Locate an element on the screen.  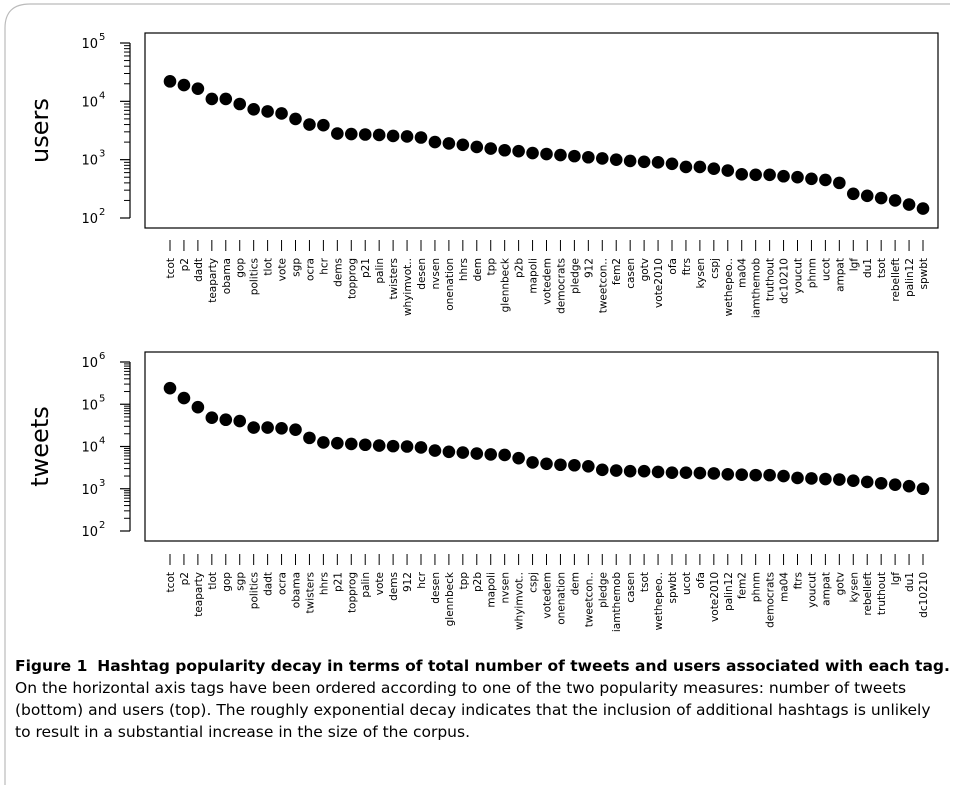
x-tick-label: hhrs is located at coordinates (324, 583).